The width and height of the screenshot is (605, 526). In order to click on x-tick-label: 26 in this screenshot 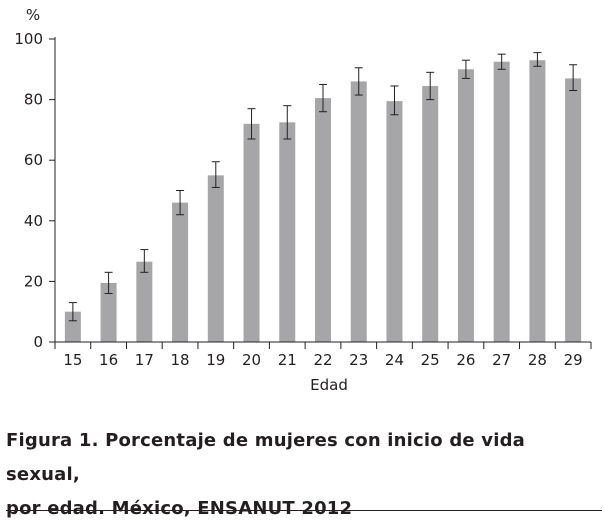, I will do `click(465, 360)`.